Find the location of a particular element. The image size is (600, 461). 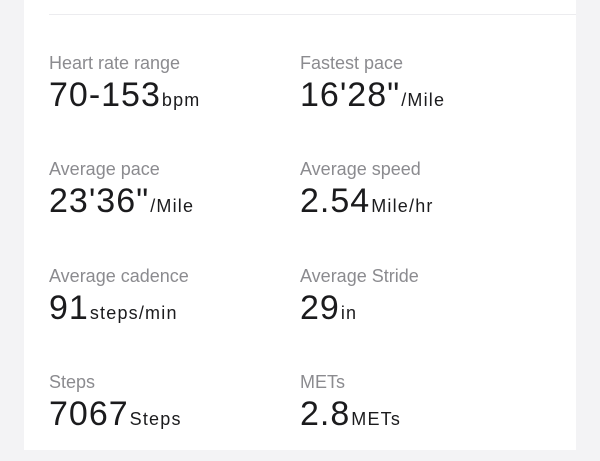

metric-fastest-pace: Fastest pace 16'28"/Mile is located at coordinates (420, 97).